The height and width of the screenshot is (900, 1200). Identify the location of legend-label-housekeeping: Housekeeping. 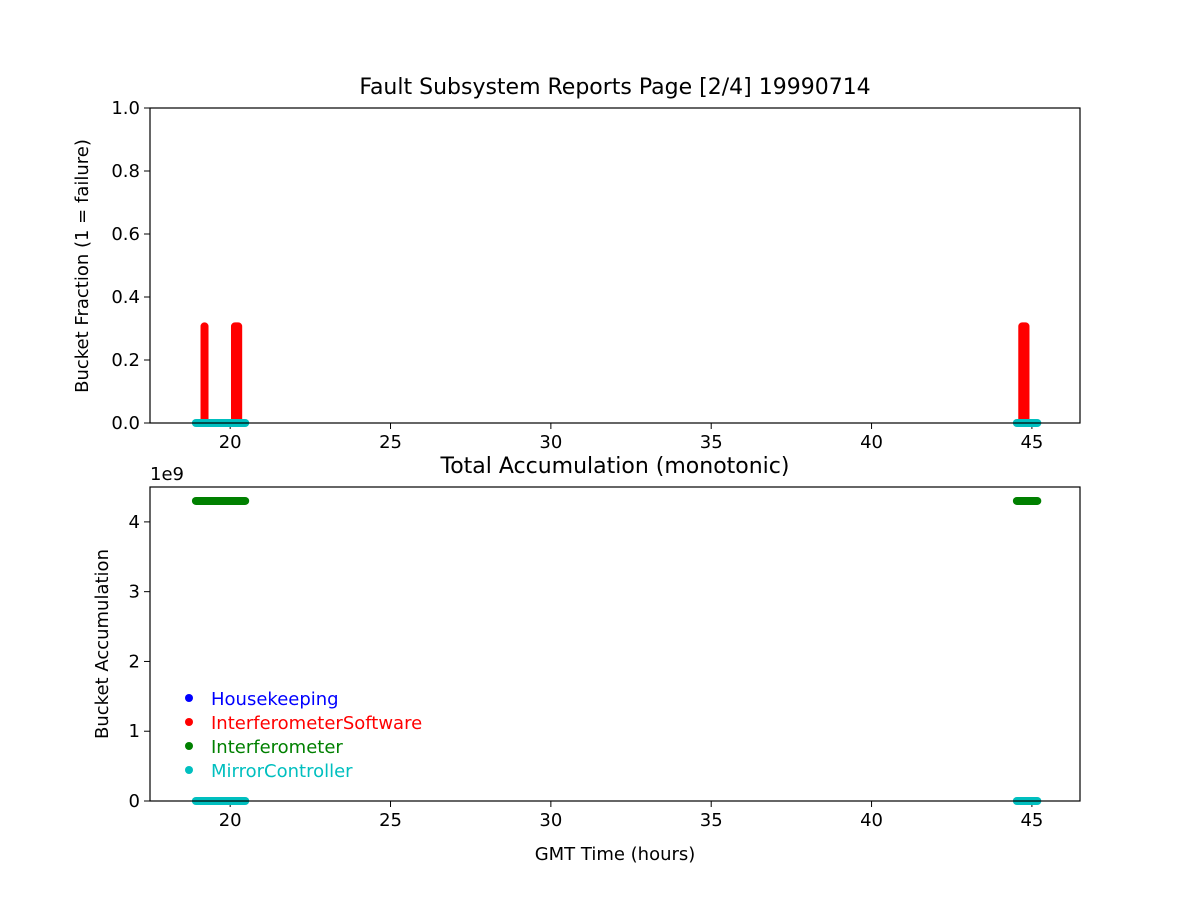
(275, 699).